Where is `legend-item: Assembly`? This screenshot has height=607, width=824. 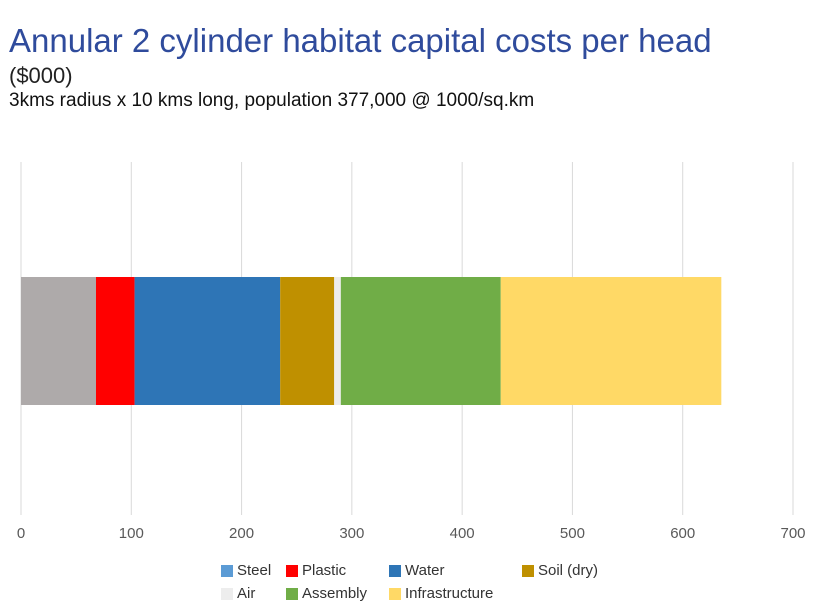
legend-item: Assembly is located at coordinates (326, 593).